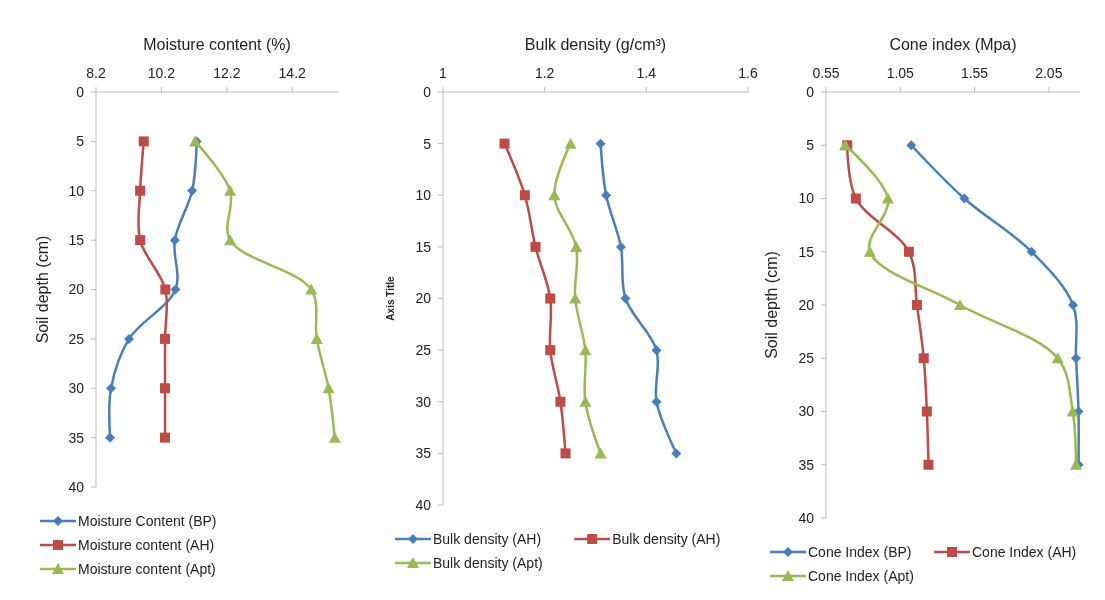 The width and height of the screenshot is (1105, 600). What do you see at coordinates (826, 73) in the screenshot?
I see `x-tick-label: 0.55` at bounding box center [826, 73].